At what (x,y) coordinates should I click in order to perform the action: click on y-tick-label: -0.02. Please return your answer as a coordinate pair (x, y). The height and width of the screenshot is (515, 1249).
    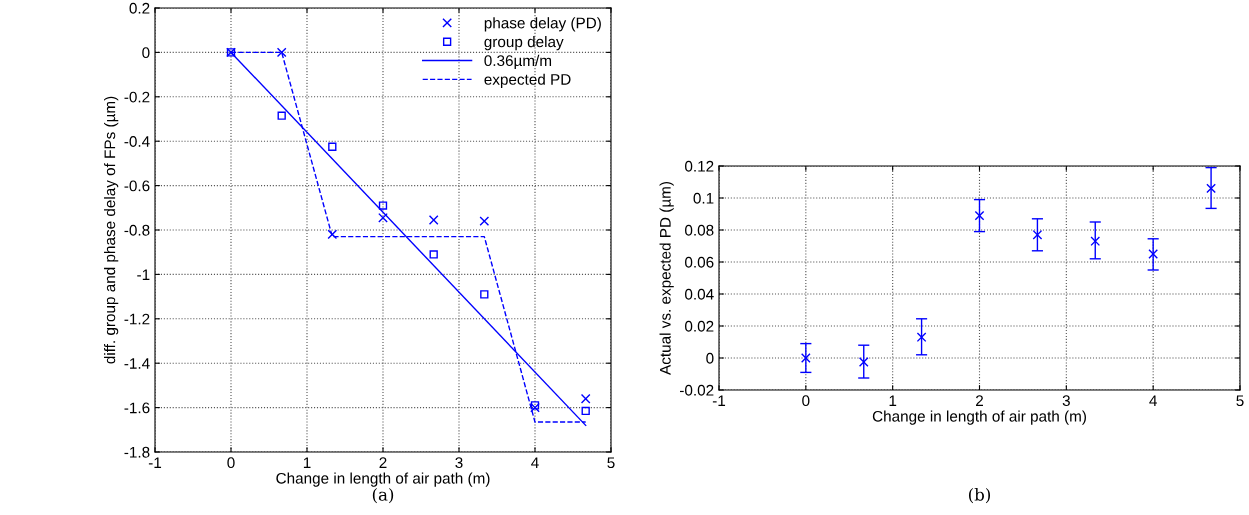
    Looking at the image, I should click on (697, 390).